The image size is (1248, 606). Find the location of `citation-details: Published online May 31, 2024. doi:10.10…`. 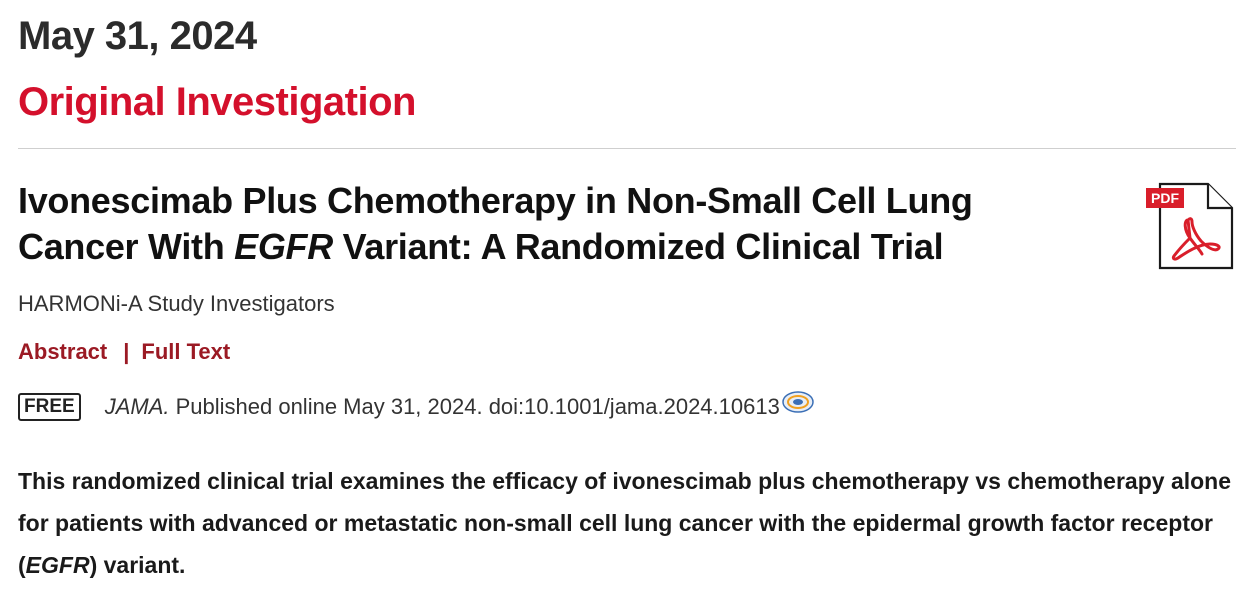

citation-details: Published online May 31, 2024. doi:10.10… is located at coordinates (474, 406).